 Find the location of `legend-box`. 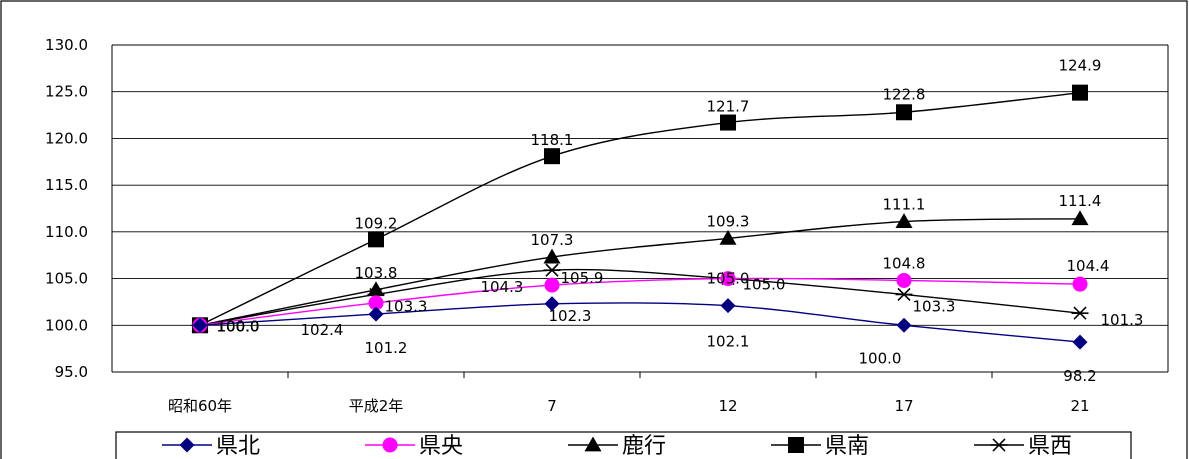

legend-box is located at coordinates (623, 445).